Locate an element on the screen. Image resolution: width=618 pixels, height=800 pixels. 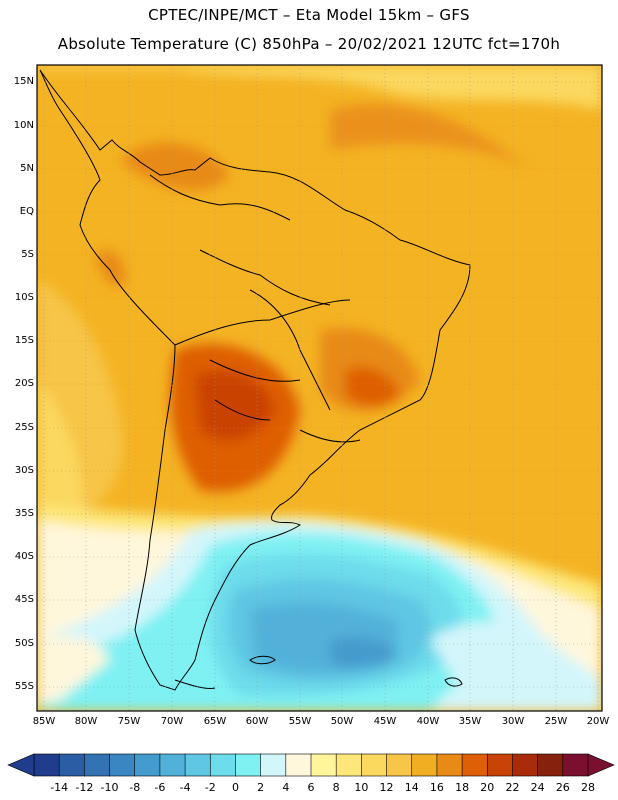
legend-label: 28 is located at coordinates (588, 787).